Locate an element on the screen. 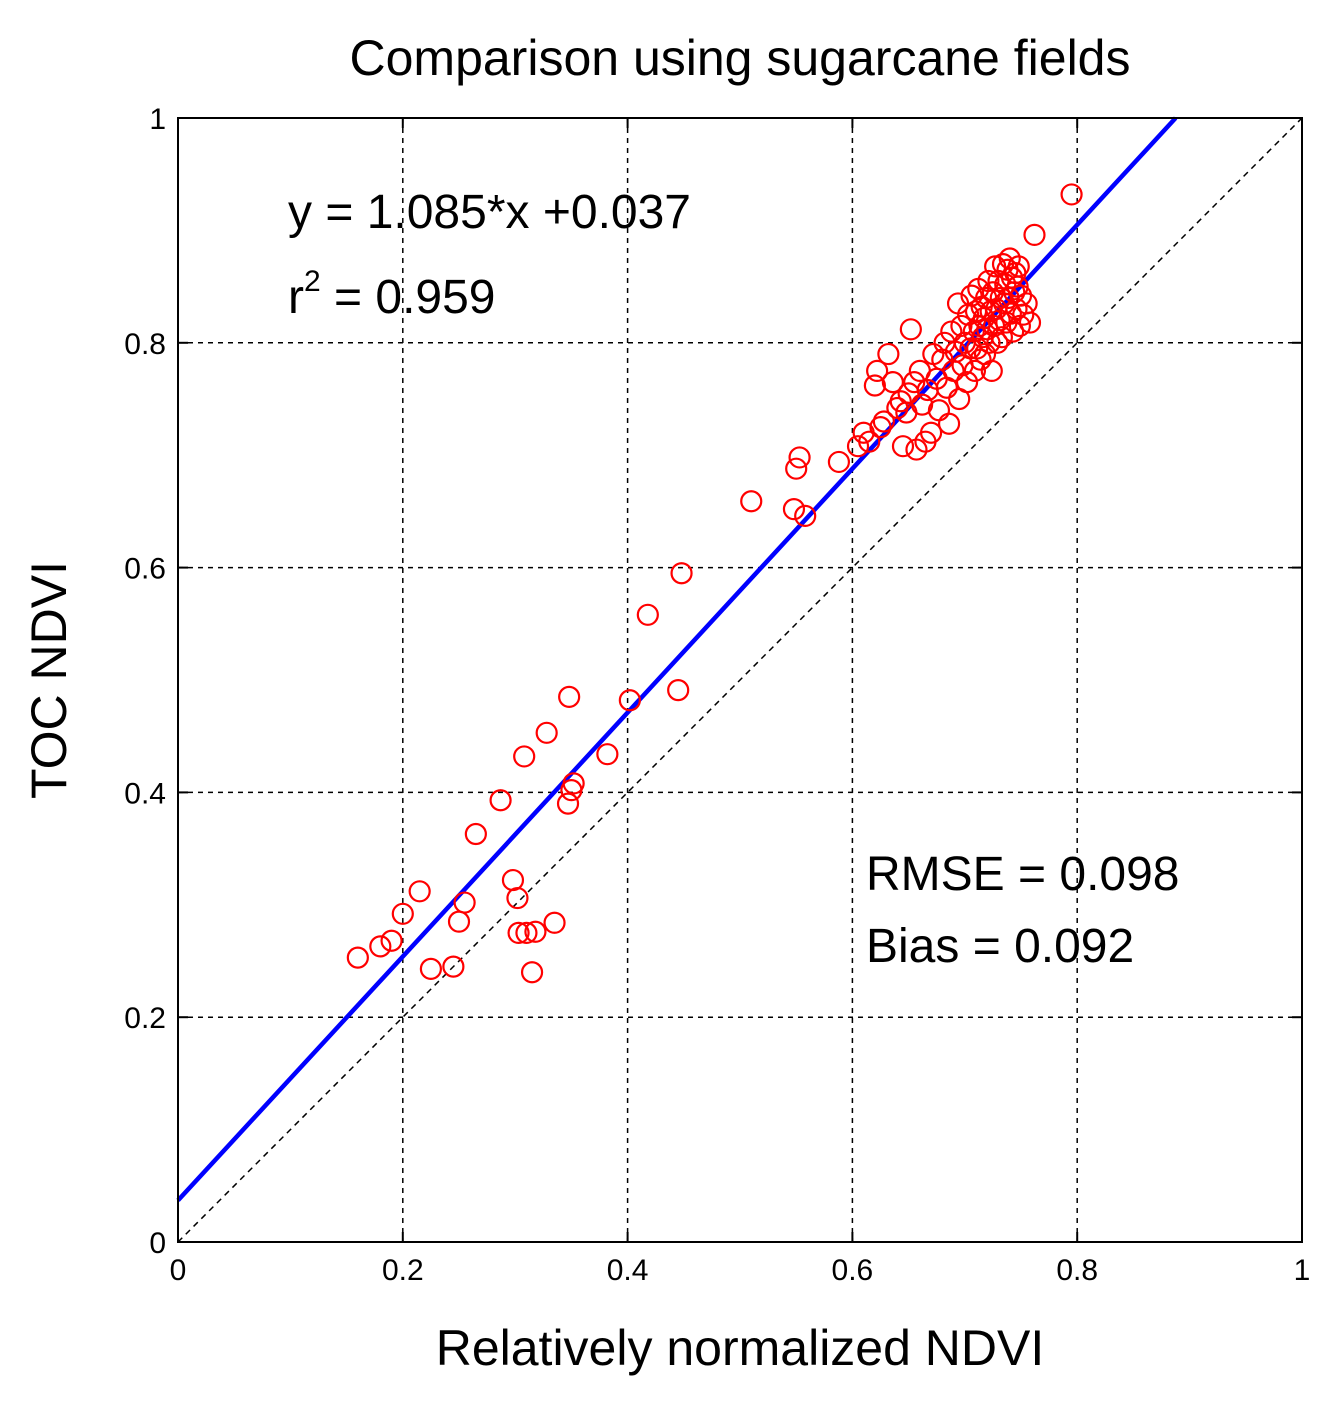  equation-annotation: y = 1.085*x +0.037 is located at coordinates (489, 212).